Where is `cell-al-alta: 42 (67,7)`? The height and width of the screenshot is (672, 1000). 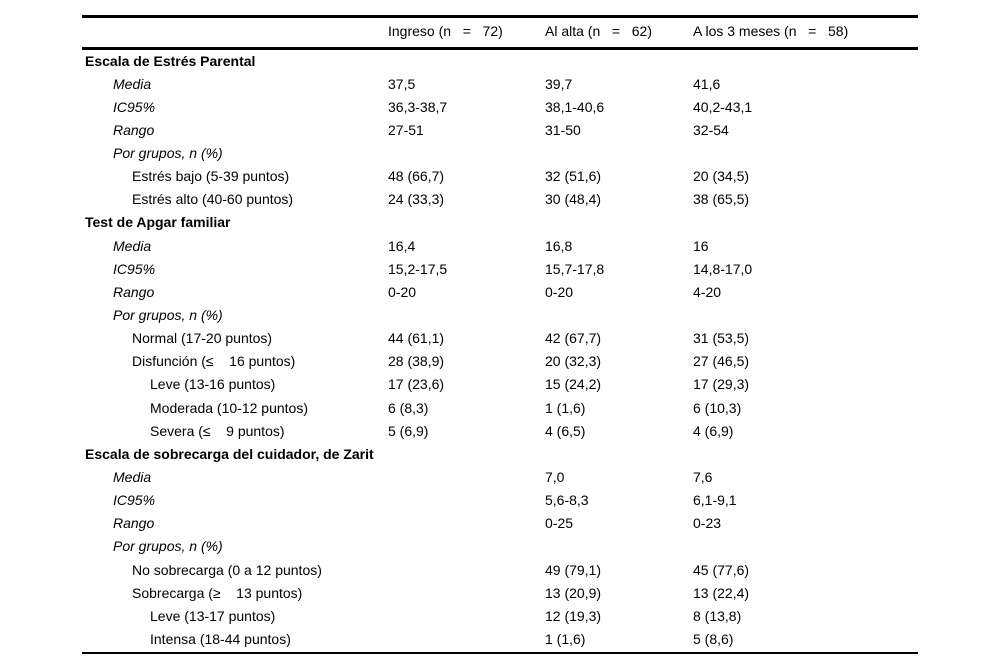
cell-al-alta: 42 (67,7) is located at coordinates (573, 338).